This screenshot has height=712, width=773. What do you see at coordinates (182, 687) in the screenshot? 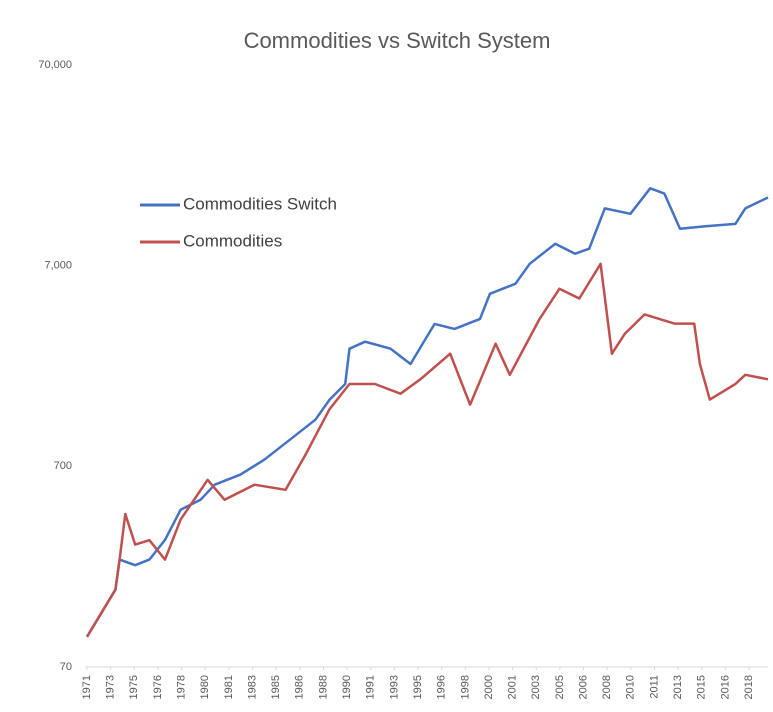
I see `x-tick-label: 1978` at bounding box center [182, 687].